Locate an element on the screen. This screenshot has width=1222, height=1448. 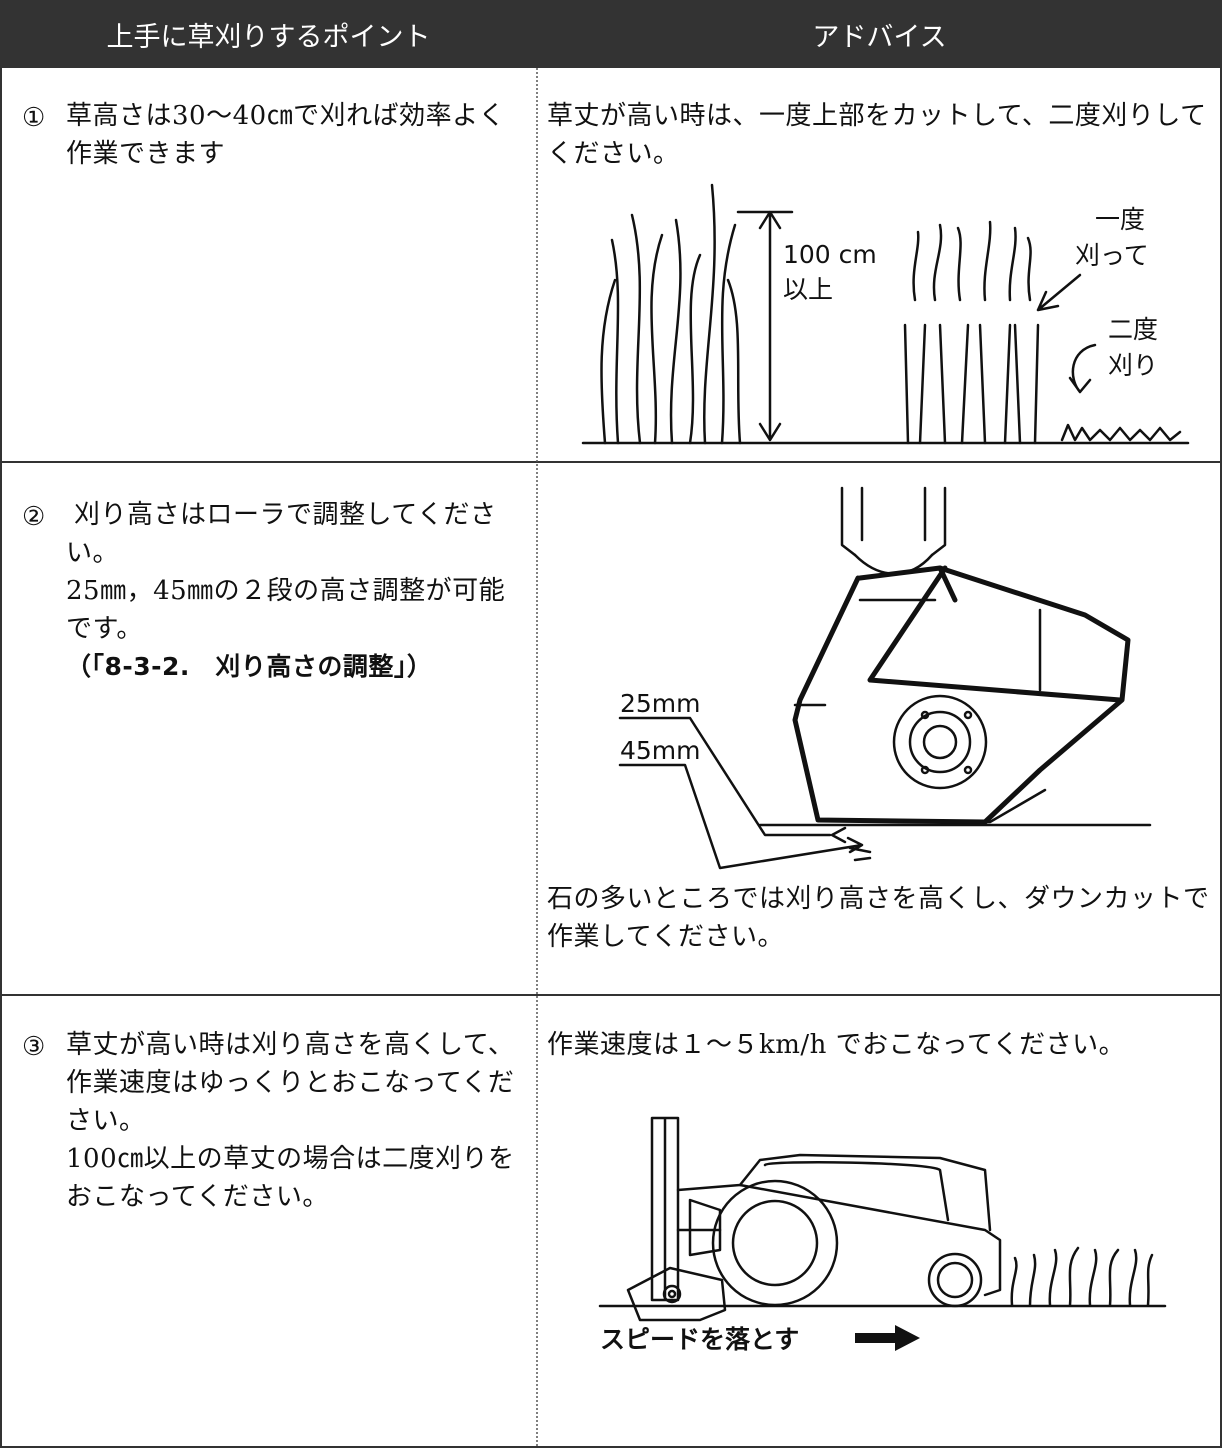
tractor-figure is located at coordinates (882, 1219).